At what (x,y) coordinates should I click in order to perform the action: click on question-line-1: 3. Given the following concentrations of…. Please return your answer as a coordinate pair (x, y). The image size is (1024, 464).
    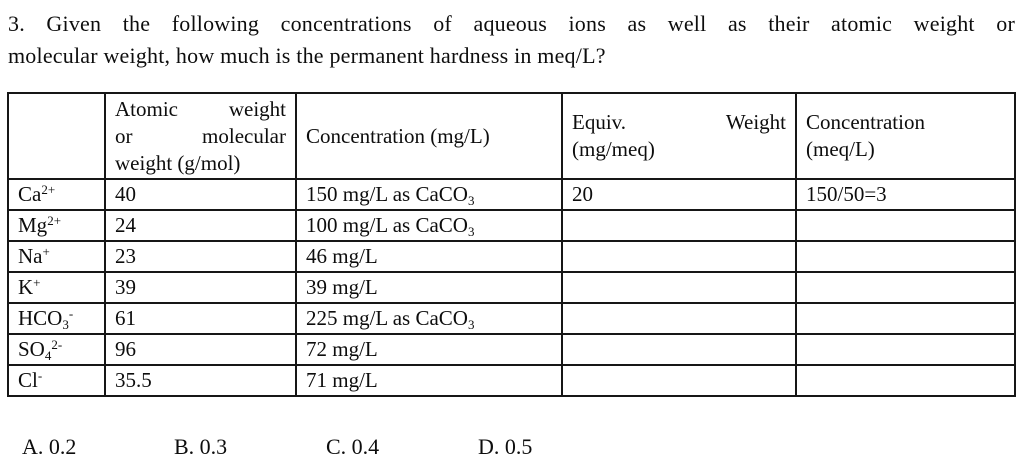
    Looking at the image, I should click on (511, 23).